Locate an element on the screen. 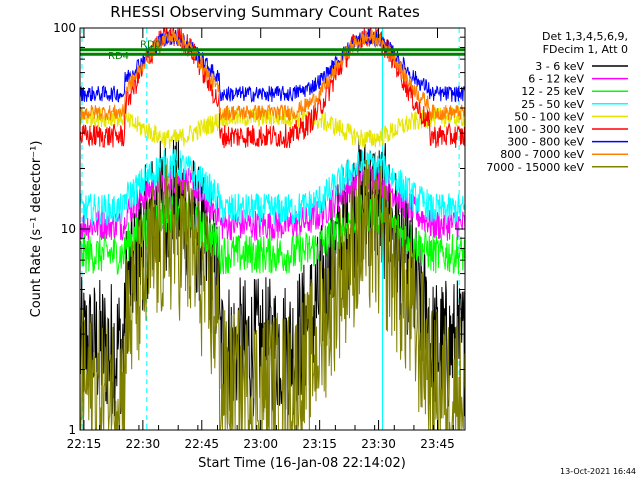  chart-title: RHESSI Observing Summary Count Rates is located at coordinates (265, 12).